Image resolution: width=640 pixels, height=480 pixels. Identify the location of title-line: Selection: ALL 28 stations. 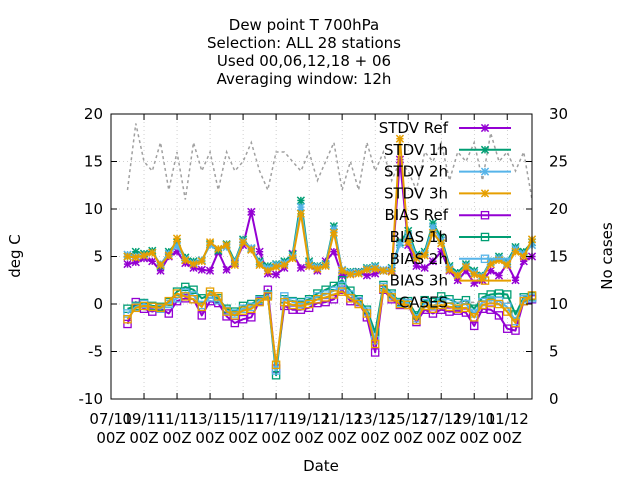
(304, 43).